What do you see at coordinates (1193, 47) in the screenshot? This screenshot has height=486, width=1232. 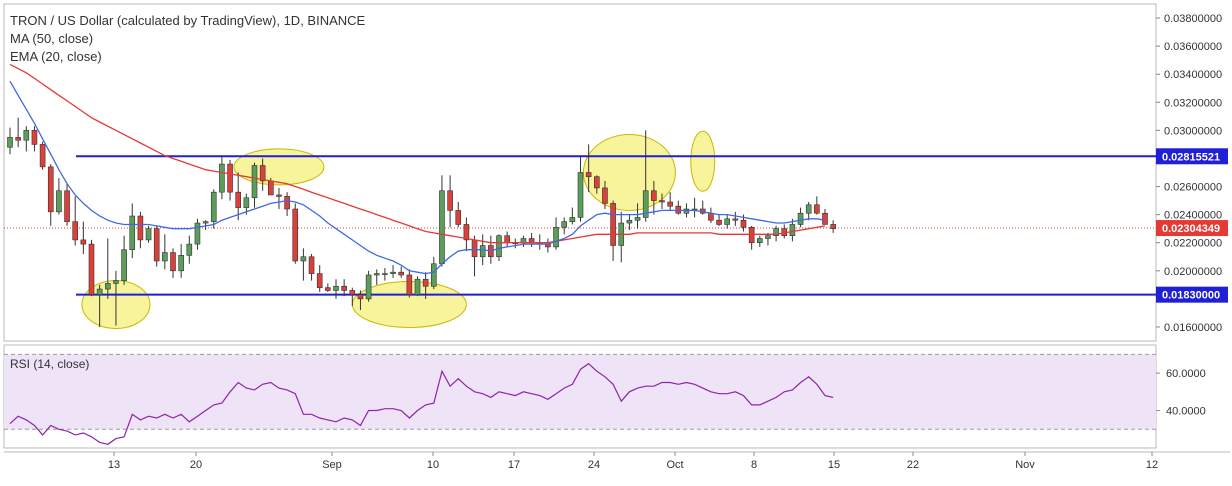 I see `price-tick-label: 0.03600000` at bounding box center [1193, 47].